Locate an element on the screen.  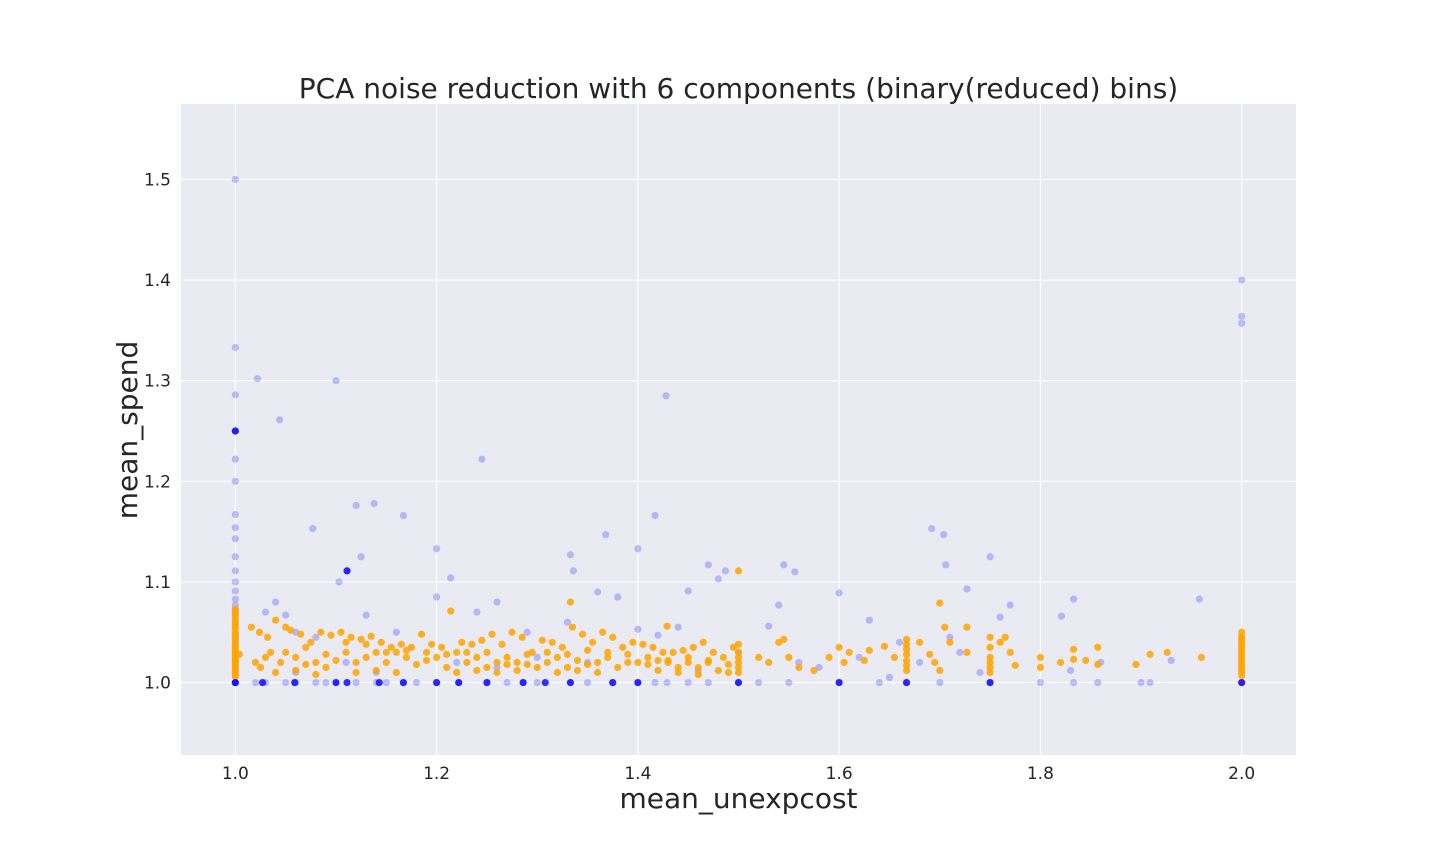
y-tick-label: 1.4 is located at coordinates (157, 281).